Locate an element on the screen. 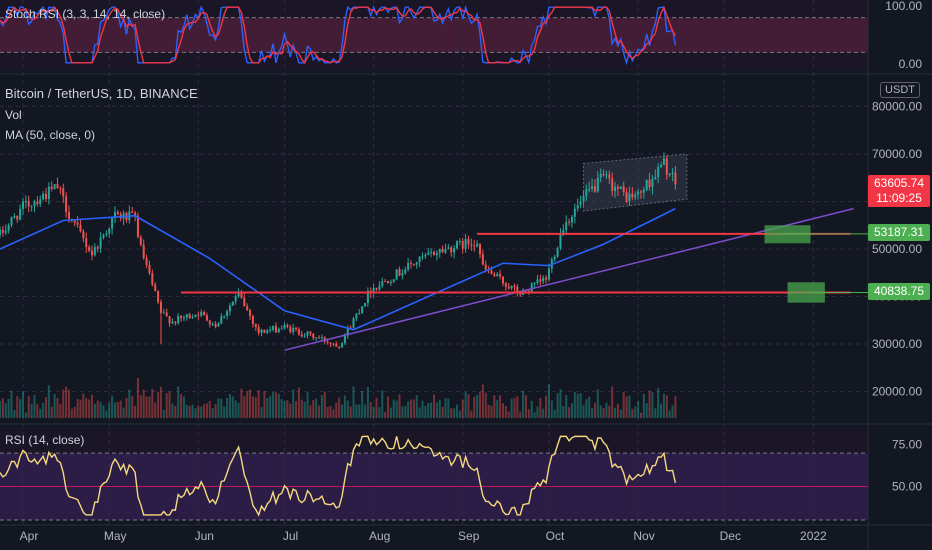  ma-legend: MA (50, close, 0) is located at coordinates (50, 135).